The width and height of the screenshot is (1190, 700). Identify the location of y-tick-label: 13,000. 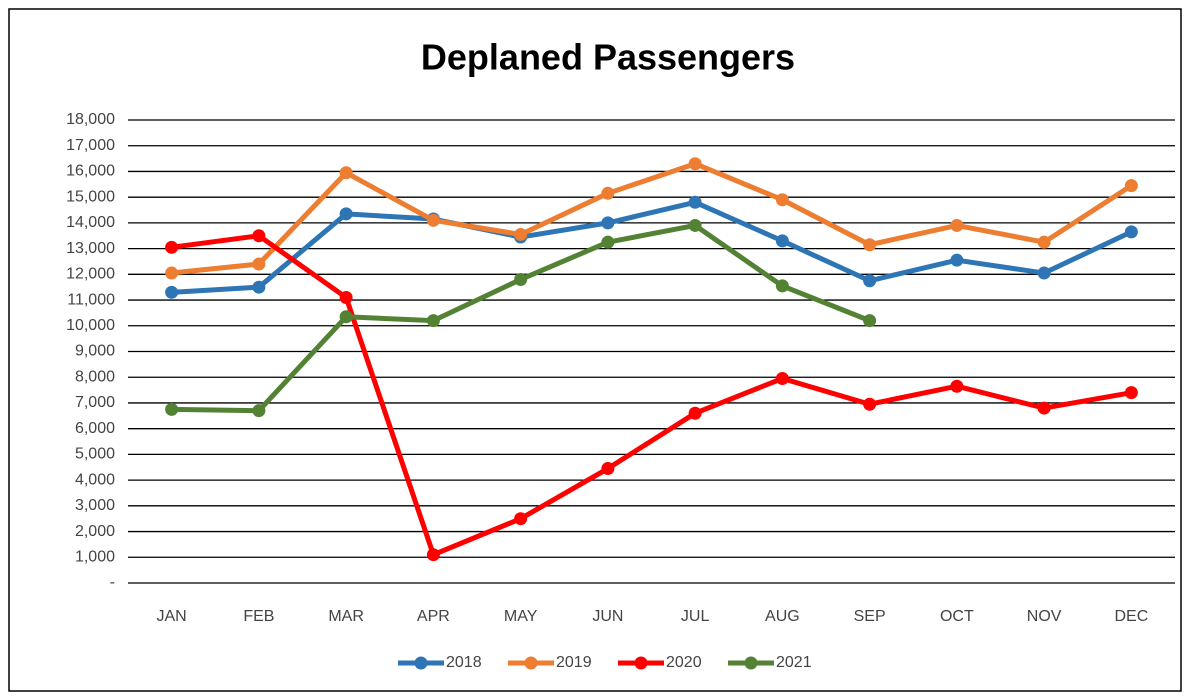
(90, 248).